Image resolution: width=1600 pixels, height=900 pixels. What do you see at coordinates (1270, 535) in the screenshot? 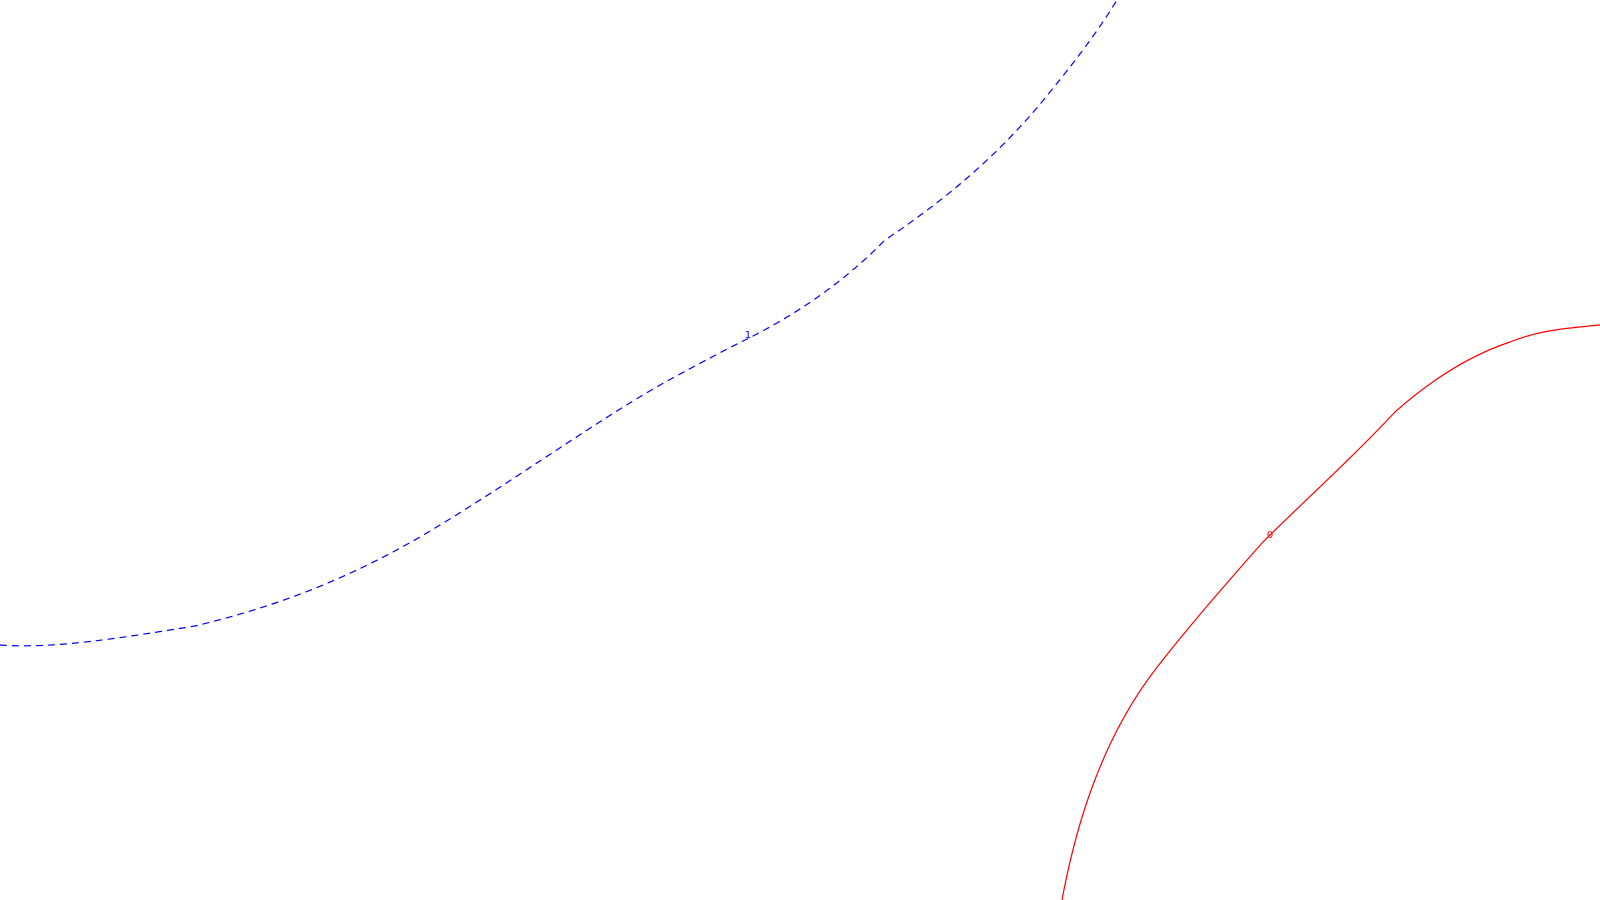
I see `contour-label-0: 0` at bounding box center [1270, 535].